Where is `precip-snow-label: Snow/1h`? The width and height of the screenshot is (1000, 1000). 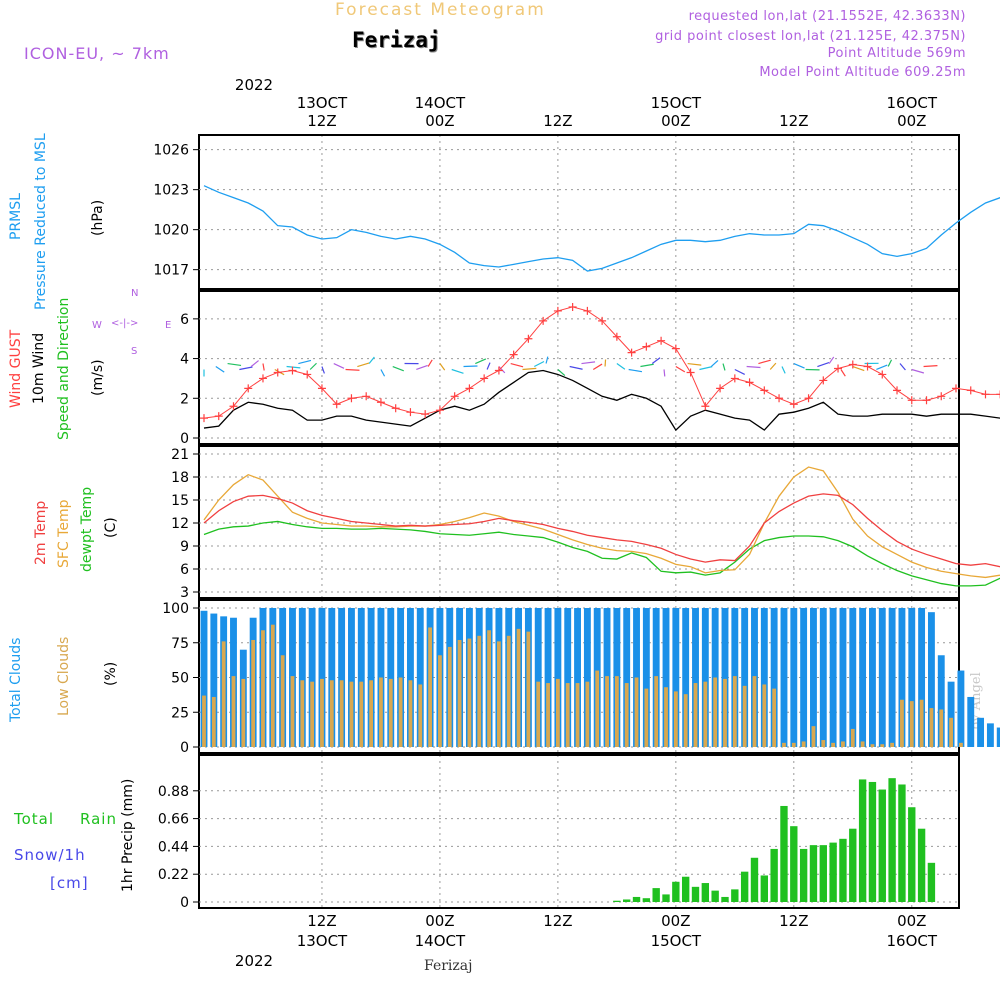 precip-snow-label: Snow/1h is located at coordinates (50, 855).